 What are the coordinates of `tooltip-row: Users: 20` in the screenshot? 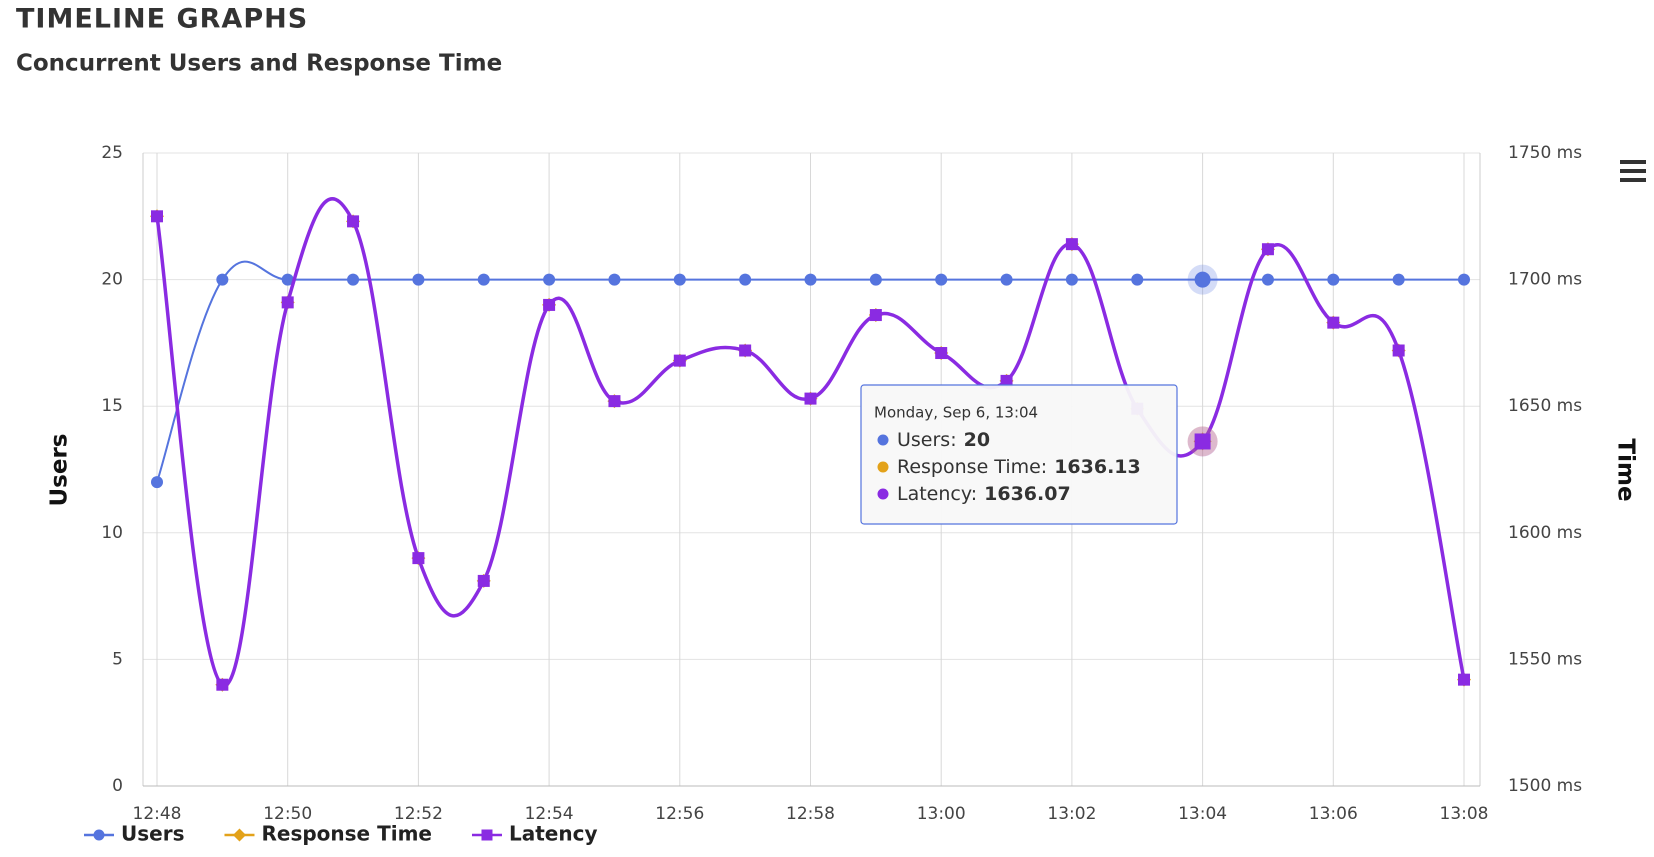 It's located at (943, 440).